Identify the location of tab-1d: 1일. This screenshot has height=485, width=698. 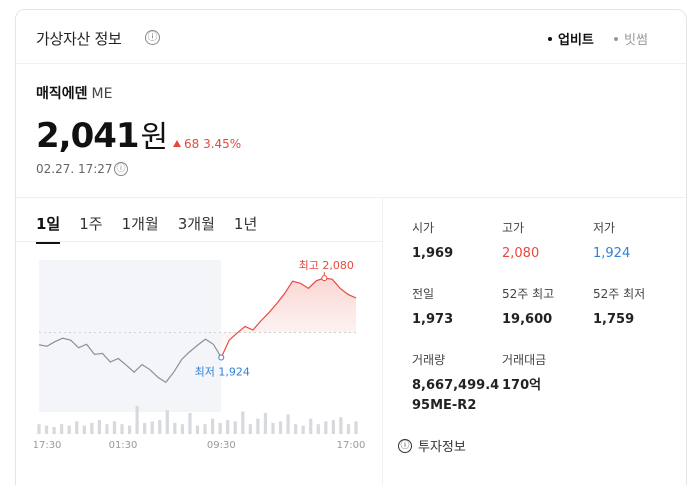
(48, 228).